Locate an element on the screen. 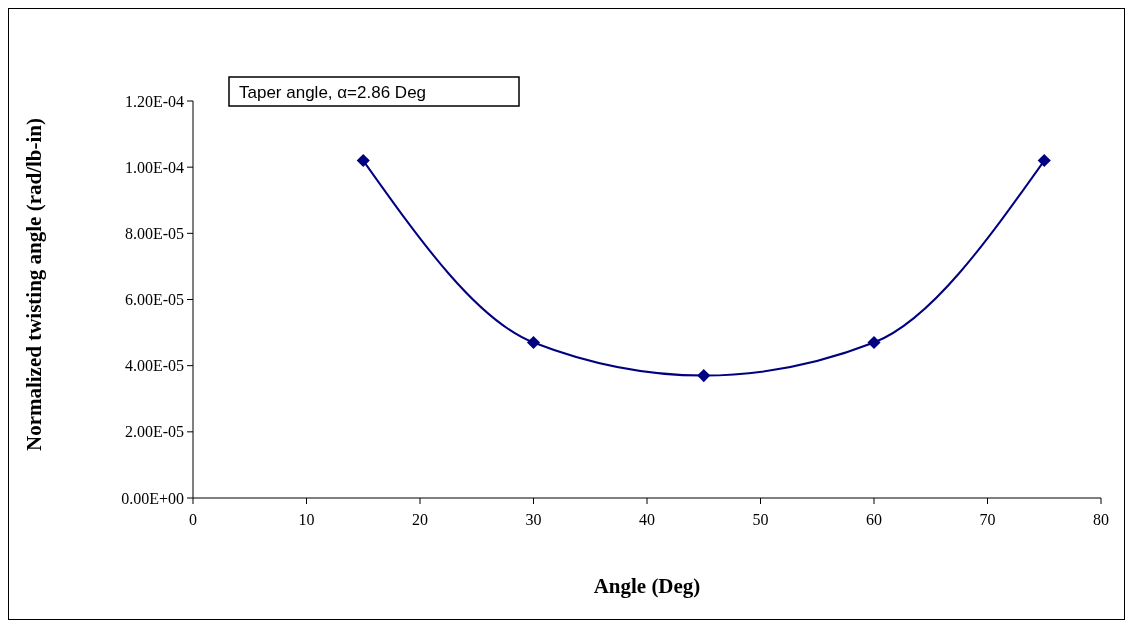  x-tick-label: 70 is located at coordinates (987, 519).